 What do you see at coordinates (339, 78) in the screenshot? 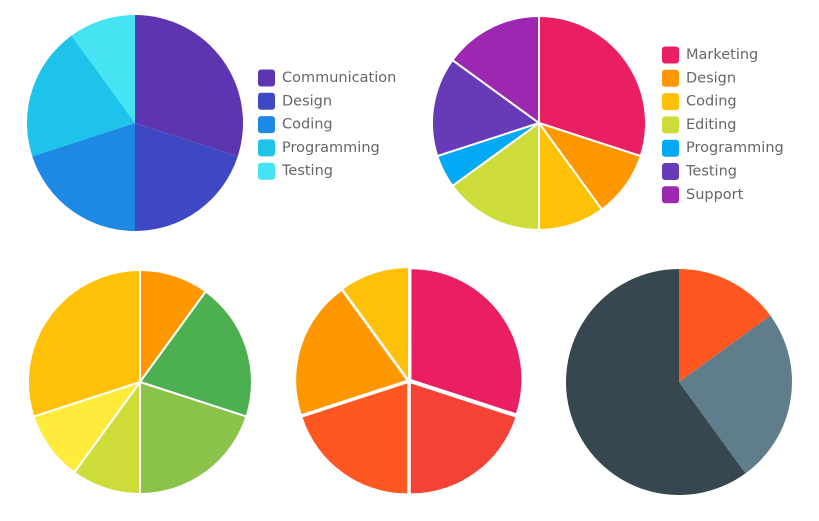
I see `legend-label: Communication` at bounding box center [339, 78].